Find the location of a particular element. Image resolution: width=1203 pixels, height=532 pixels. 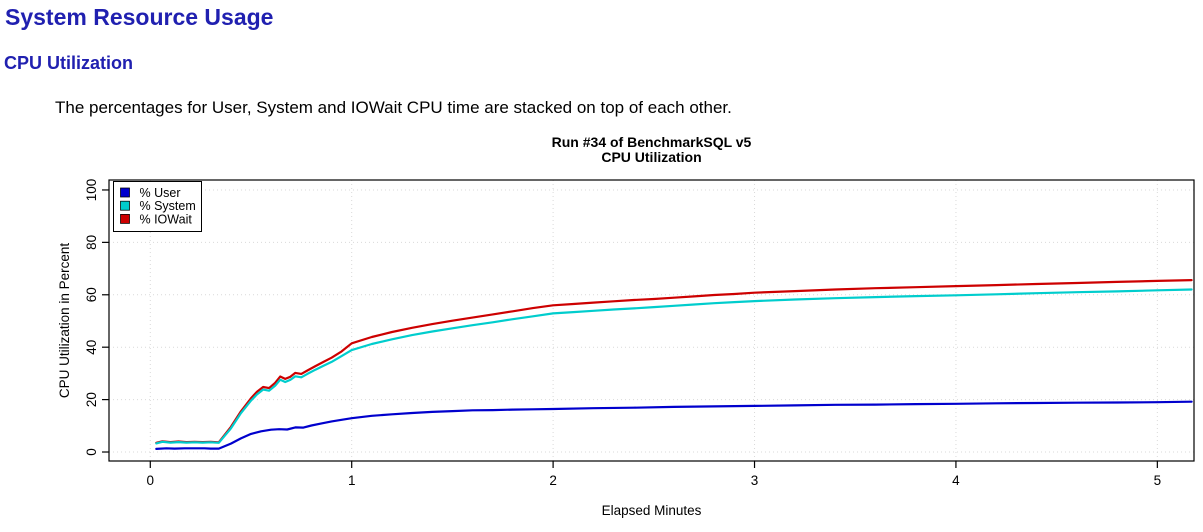

legend-label: % User is located at coordinates (160, 193).